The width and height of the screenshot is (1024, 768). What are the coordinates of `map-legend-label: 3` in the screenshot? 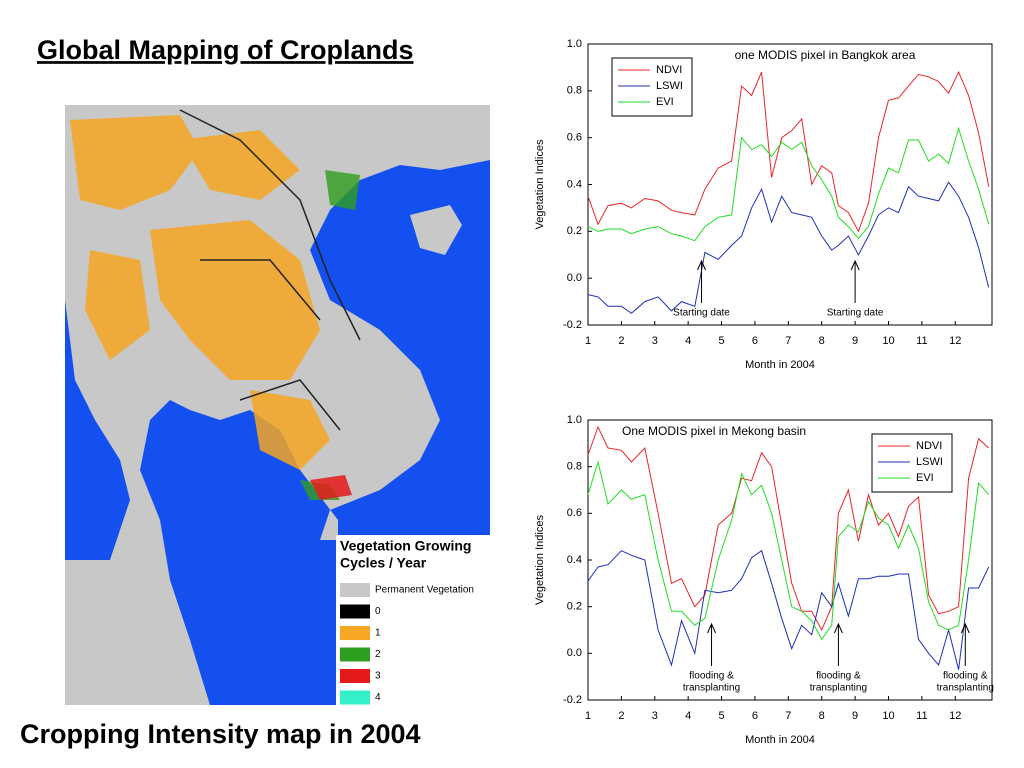 It's located at (378, 676).